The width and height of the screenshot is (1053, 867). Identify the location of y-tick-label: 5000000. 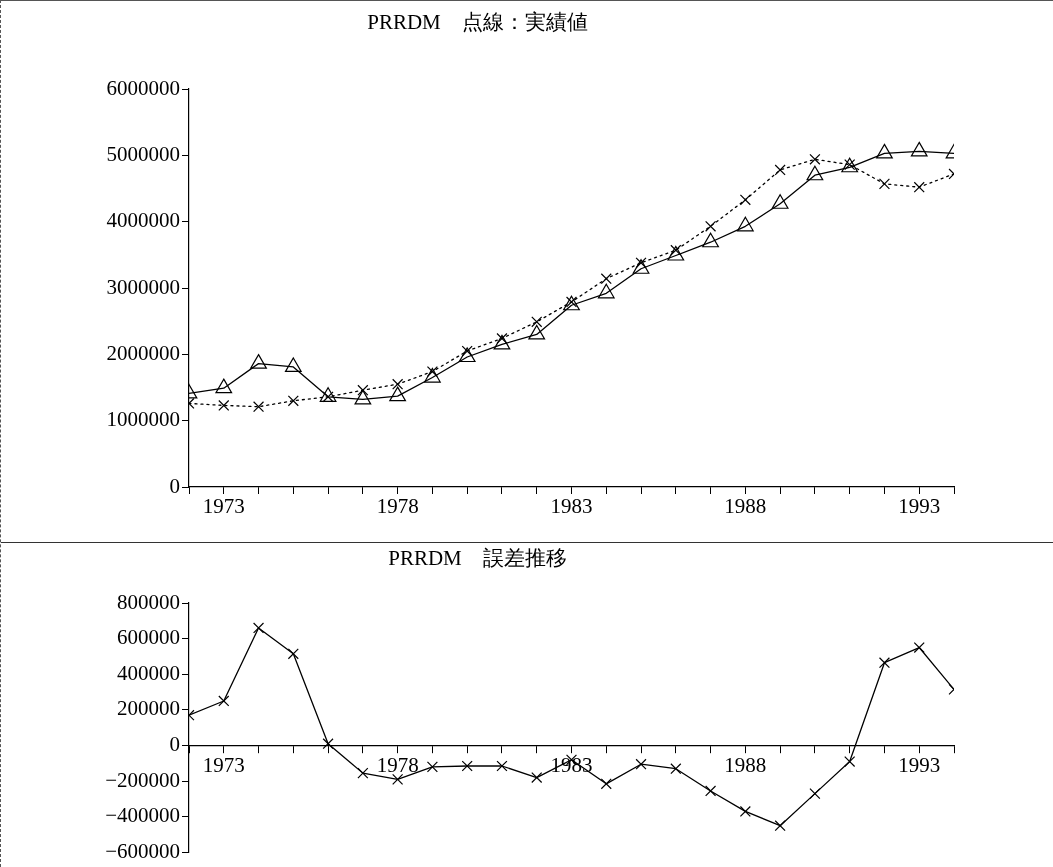
(143, 153).